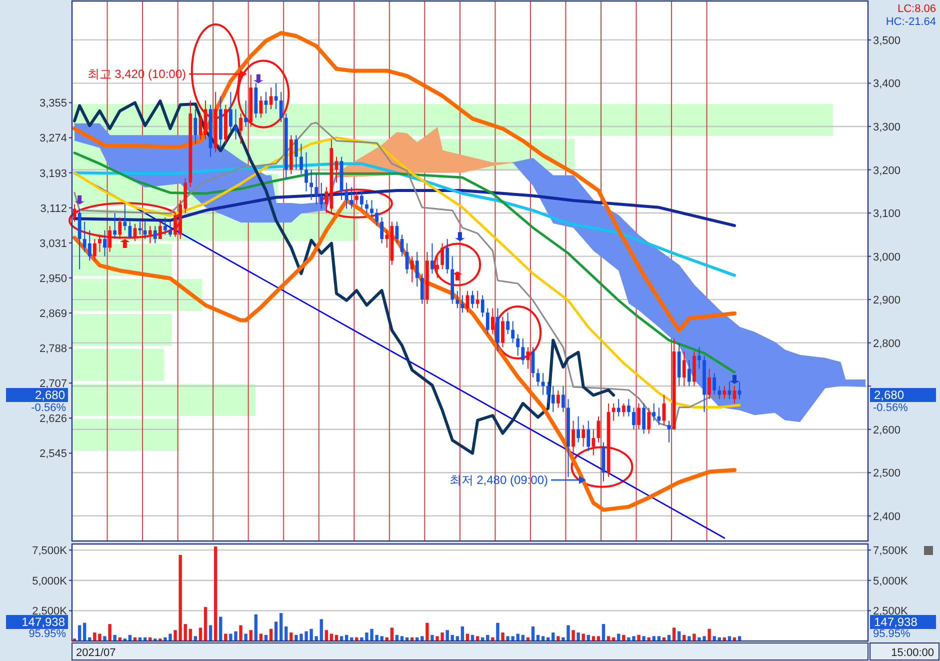 The image size is (940, 661). Describe the element at coordinates (53, 174) in the screenshot. I see `y2-tick-label: 3,193` at that location.